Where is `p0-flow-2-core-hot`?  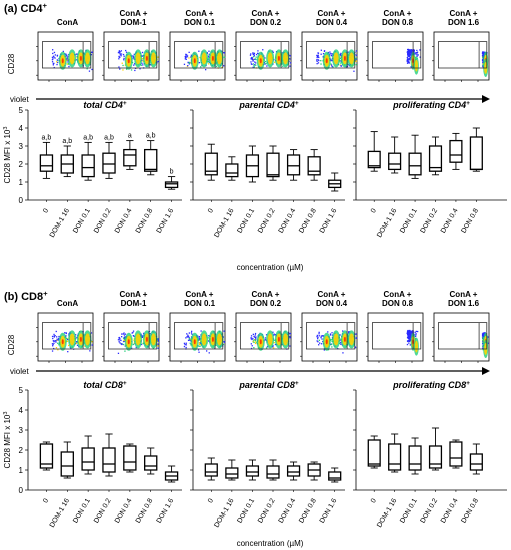
p0-flow-2-core-hot is located at coordinates (204, 58).